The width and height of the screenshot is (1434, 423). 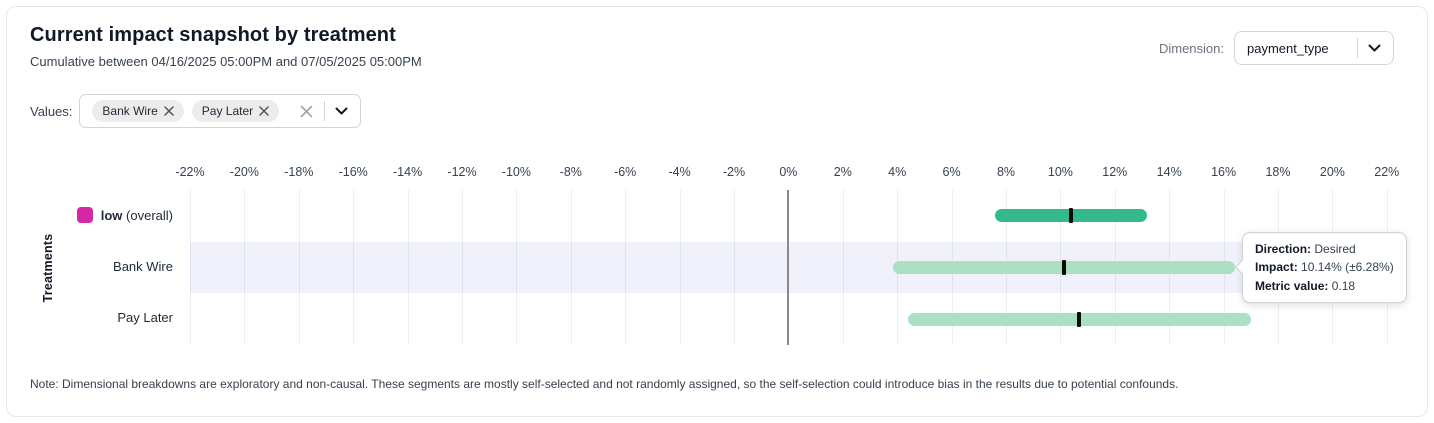 I want to click on axis-tick-label: -10%, so click(x=516, y=172).